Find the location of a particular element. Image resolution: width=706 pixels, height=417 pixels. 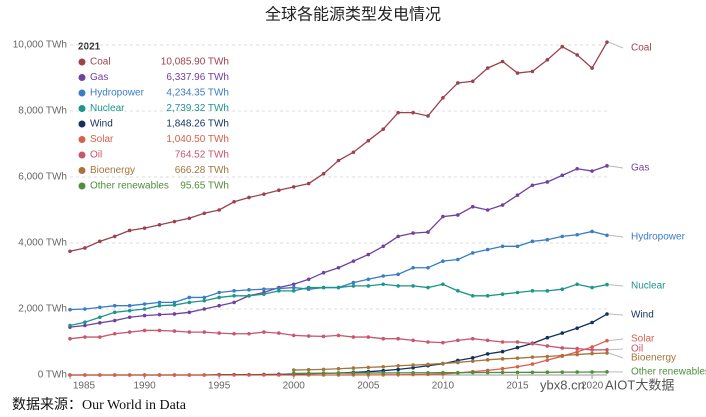

y-tick-label: 6,000 TWh is located at coordinates (42, 177).